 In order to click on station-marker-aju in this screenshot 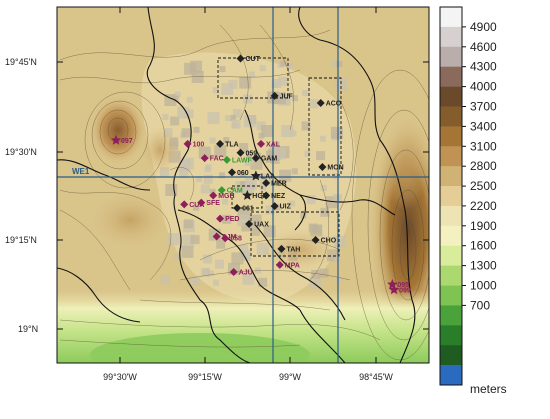, I will do `click(233, 272)`.